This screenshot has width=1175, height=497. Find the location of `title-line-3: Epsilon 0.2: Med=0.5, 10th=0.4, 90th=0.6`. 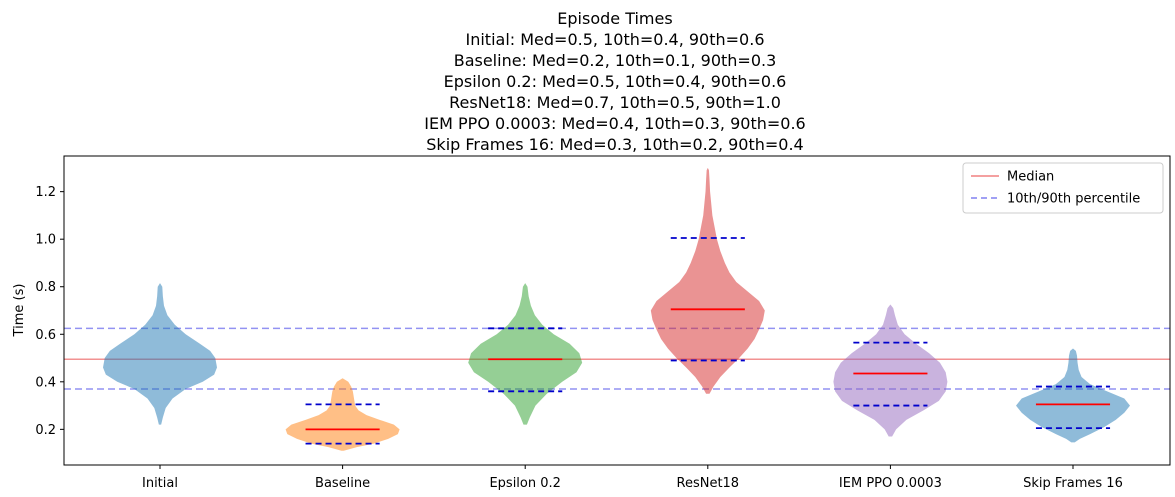

title-line-3: Epsilon 0.2: Med=0.5, 10th=0.4, 90th=0.6 is located at coordinates (615, 81).